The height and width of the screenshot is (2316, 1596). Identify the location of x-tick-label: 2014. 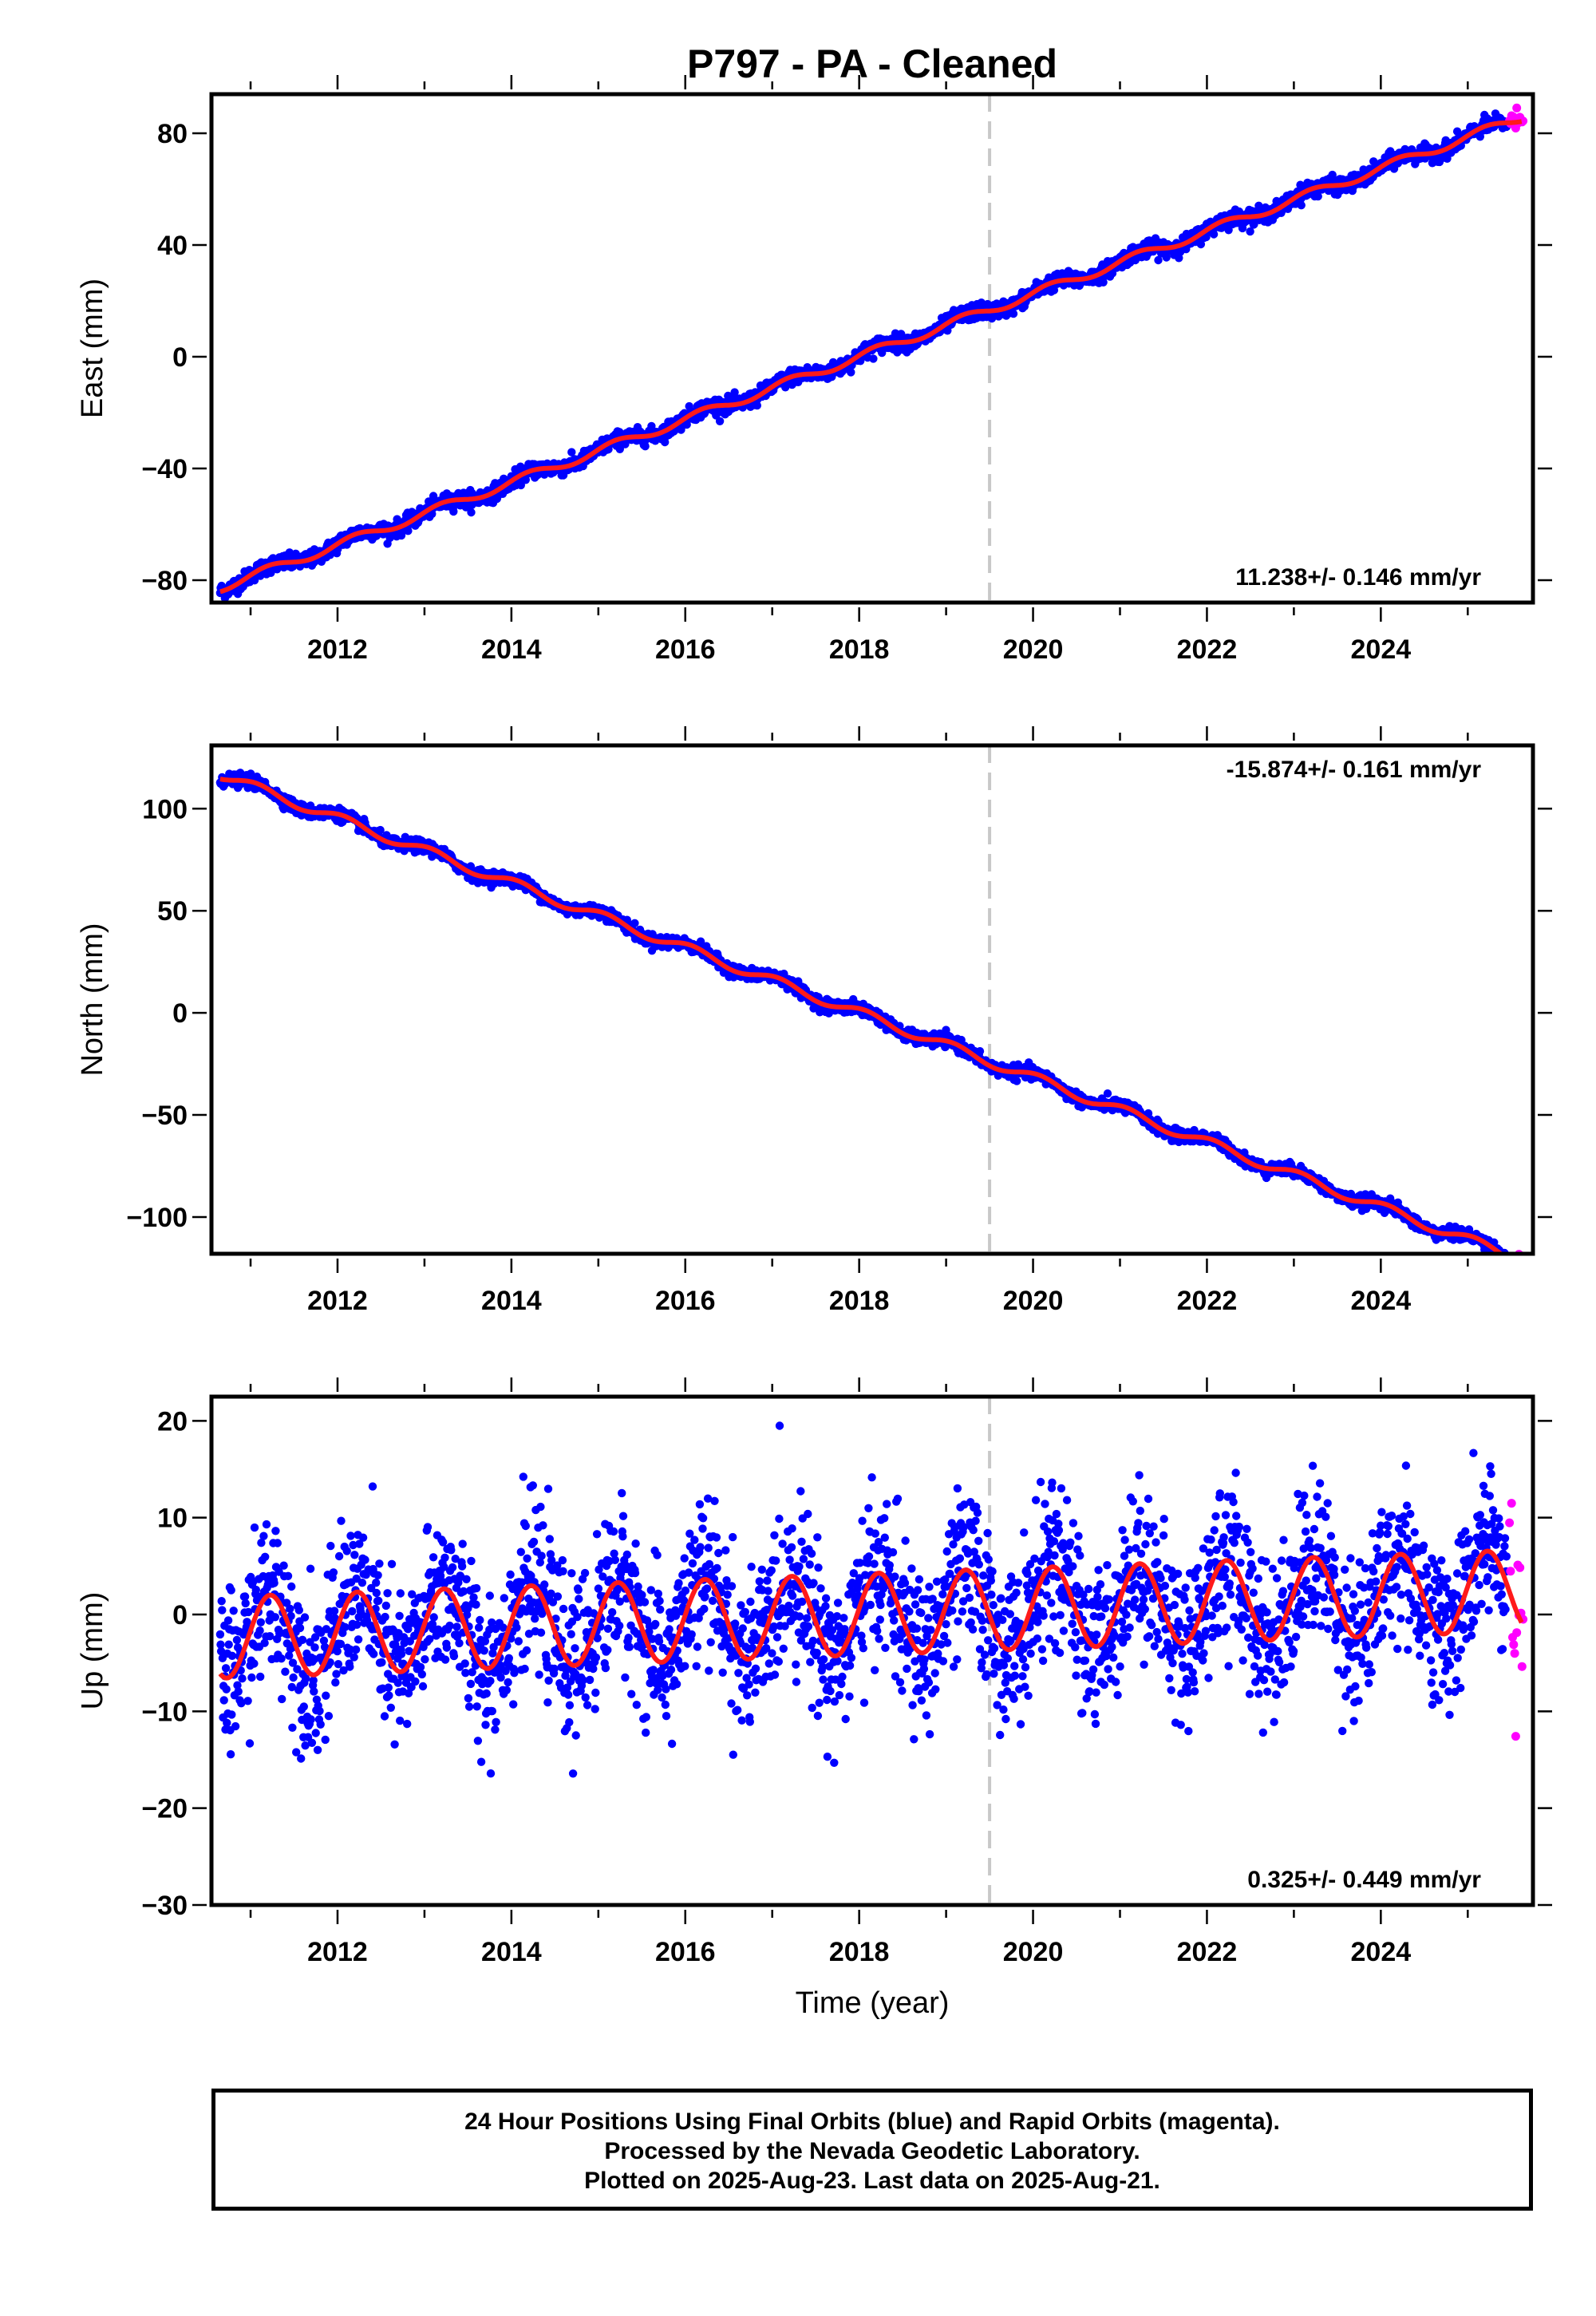
(511, 649).